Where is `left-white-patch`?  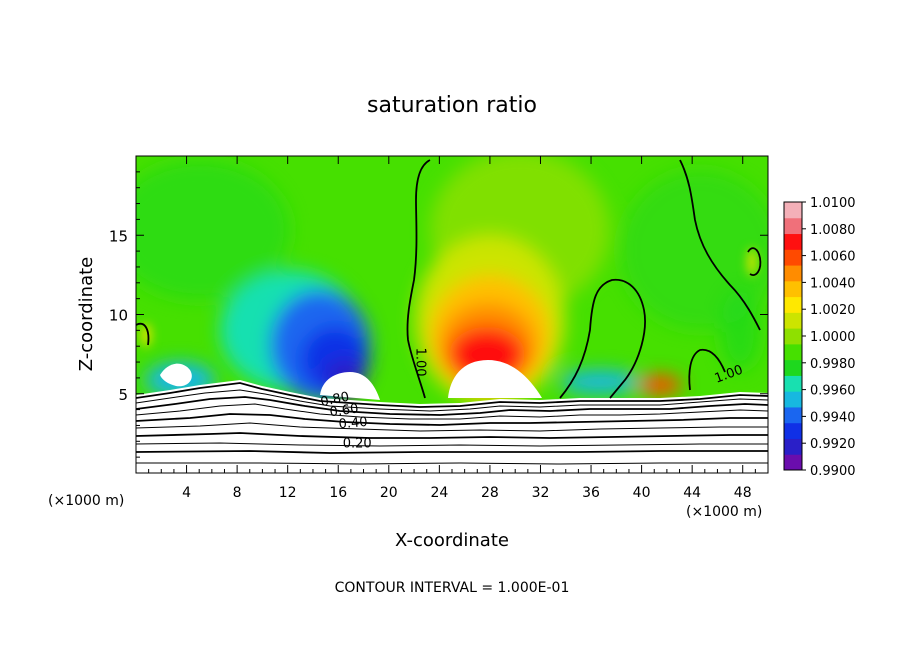
left-white-patch is located at coordinates (176, 375).